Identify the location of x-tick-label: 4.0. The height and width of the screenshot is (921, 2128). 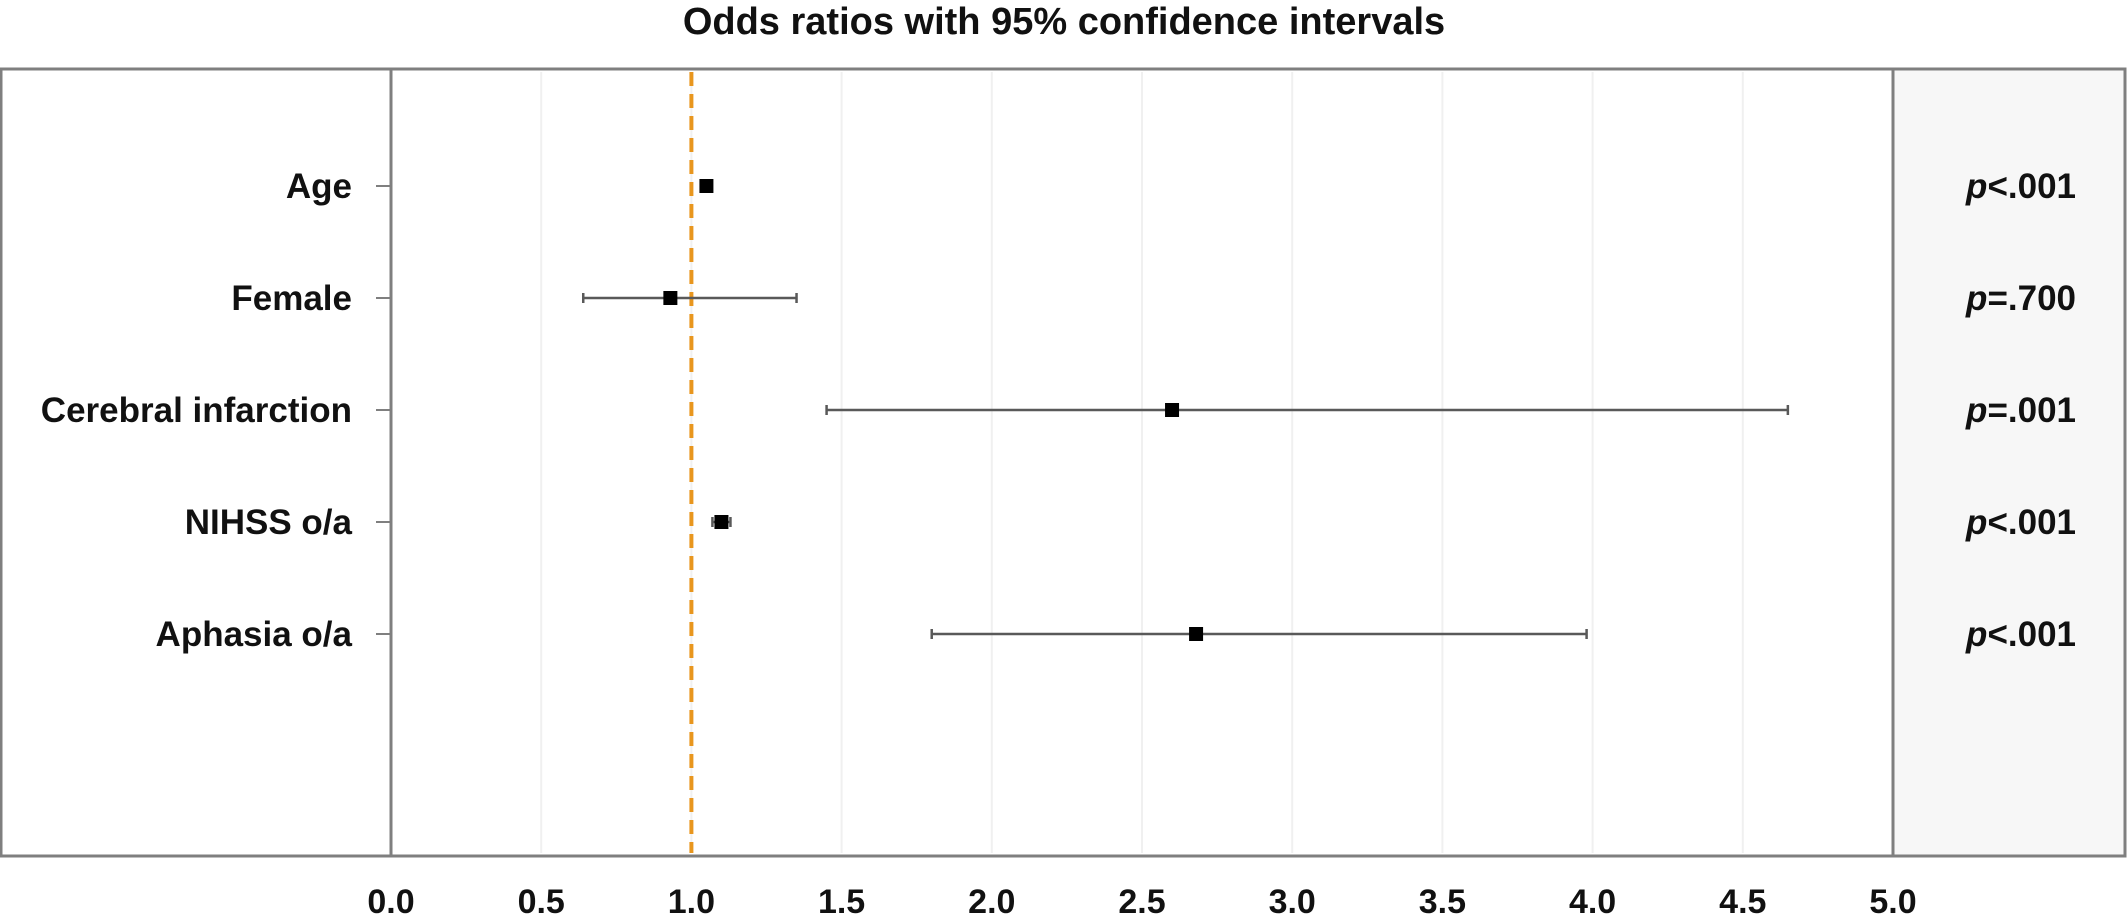
(1592, 902).